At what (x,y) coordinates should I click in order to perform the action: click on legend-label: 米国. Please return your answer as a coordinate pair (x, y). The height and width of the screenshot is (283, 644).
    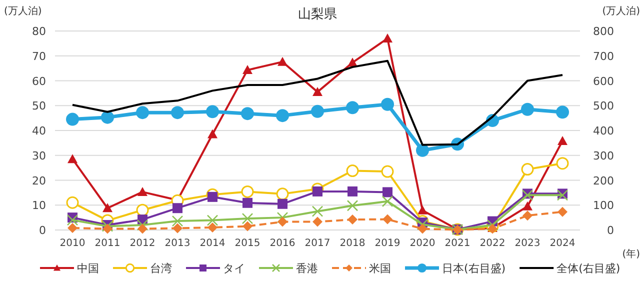
    Looking at the image, I should click on (380, 268).